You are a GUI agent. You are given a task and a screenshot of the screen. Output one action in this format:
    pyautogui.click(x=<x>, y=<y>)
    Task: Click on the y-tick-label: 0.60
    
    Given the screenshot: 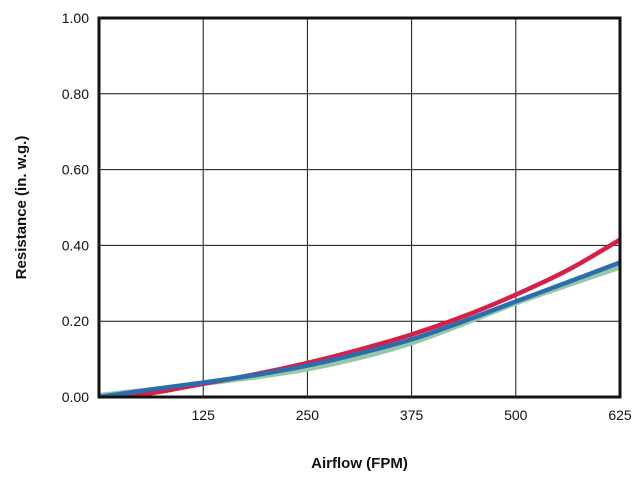 What is the action you would take?
    pyautogui.click(x=75, y=170)
    